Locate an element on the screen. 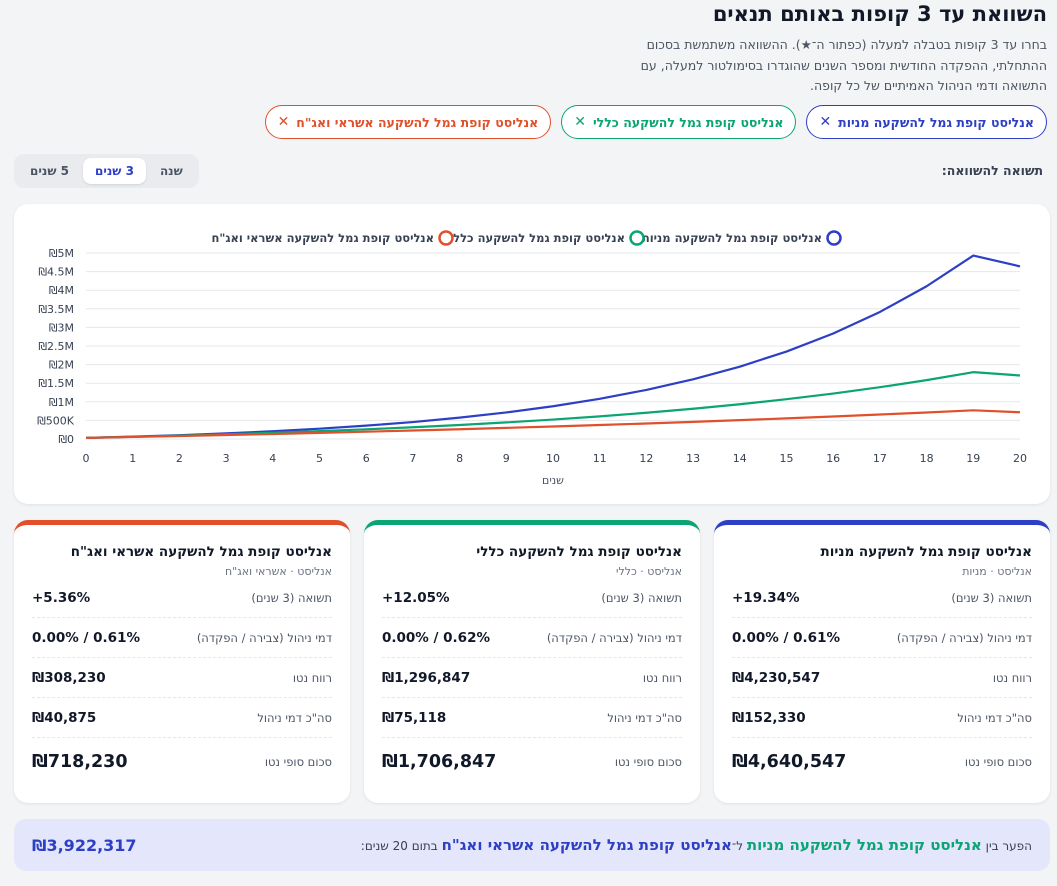 The height and width of the screenshot is (886, 1057). x-tick-label: 19 is located at coordinates (973, 458).